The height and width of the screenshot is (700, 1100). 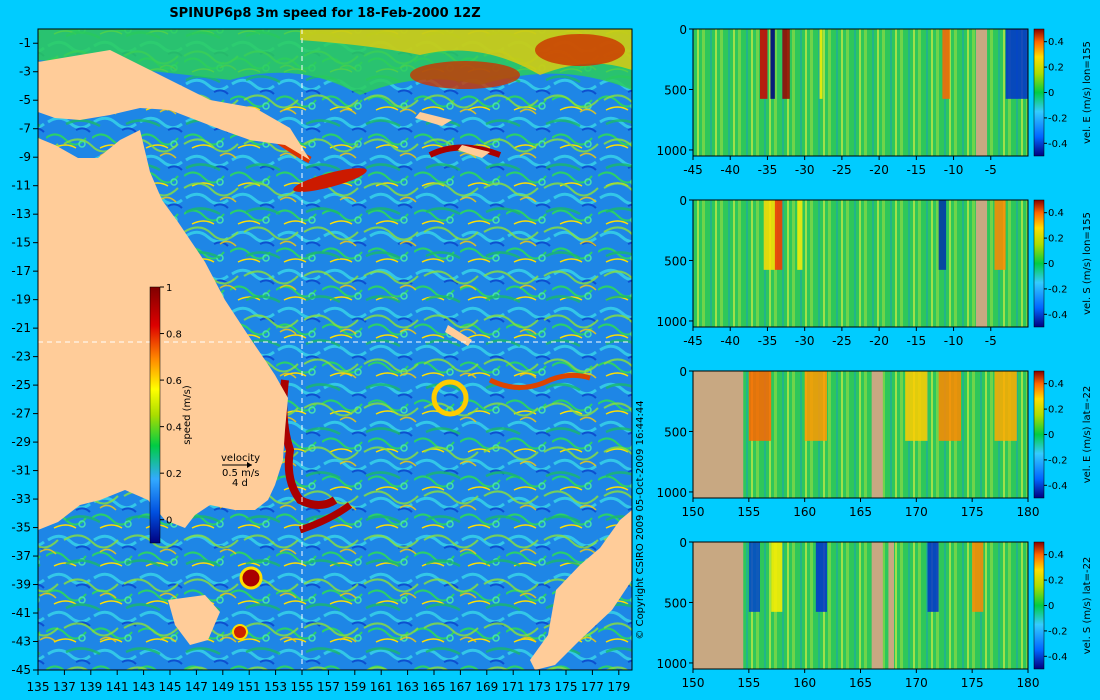 I want to click on y-tick-label: -5, so click(x=25, y=100).